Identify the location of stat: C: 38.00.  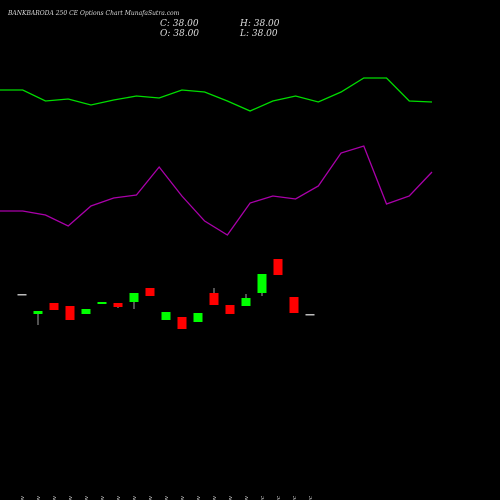
(179, 24).